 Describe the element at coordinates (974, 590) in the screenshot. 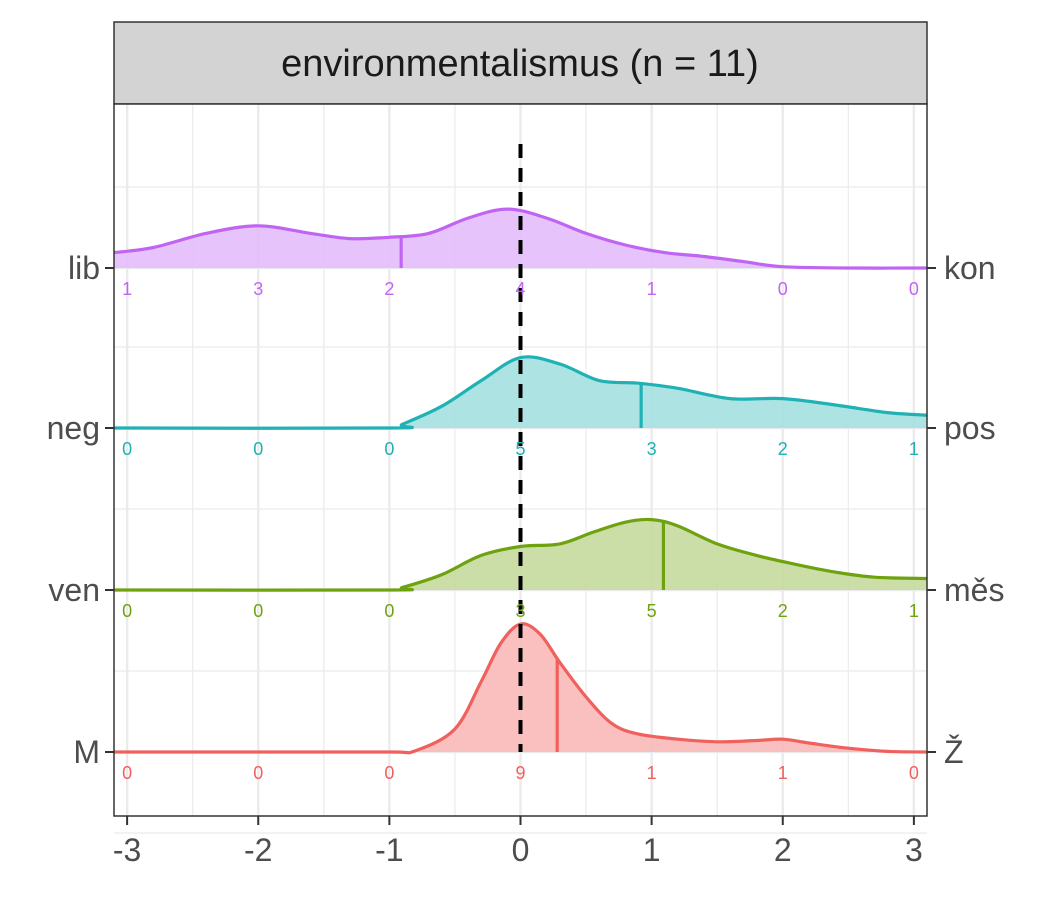

I see `right-axis-label: měs` at that location.